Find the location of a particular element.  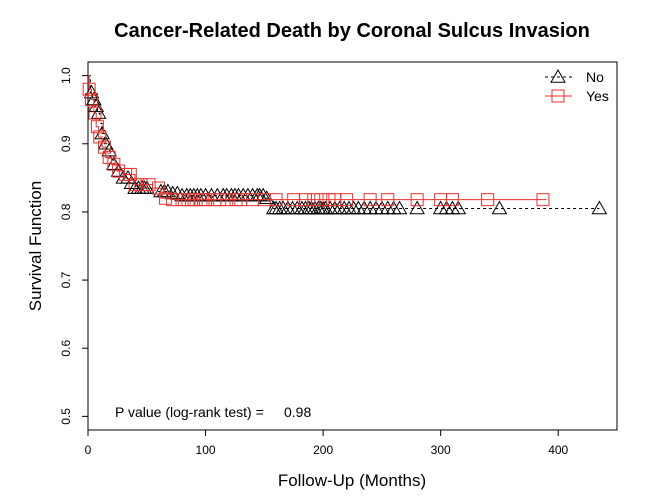

y-tick-label: 1.0 is located at coordinates (66, 75).